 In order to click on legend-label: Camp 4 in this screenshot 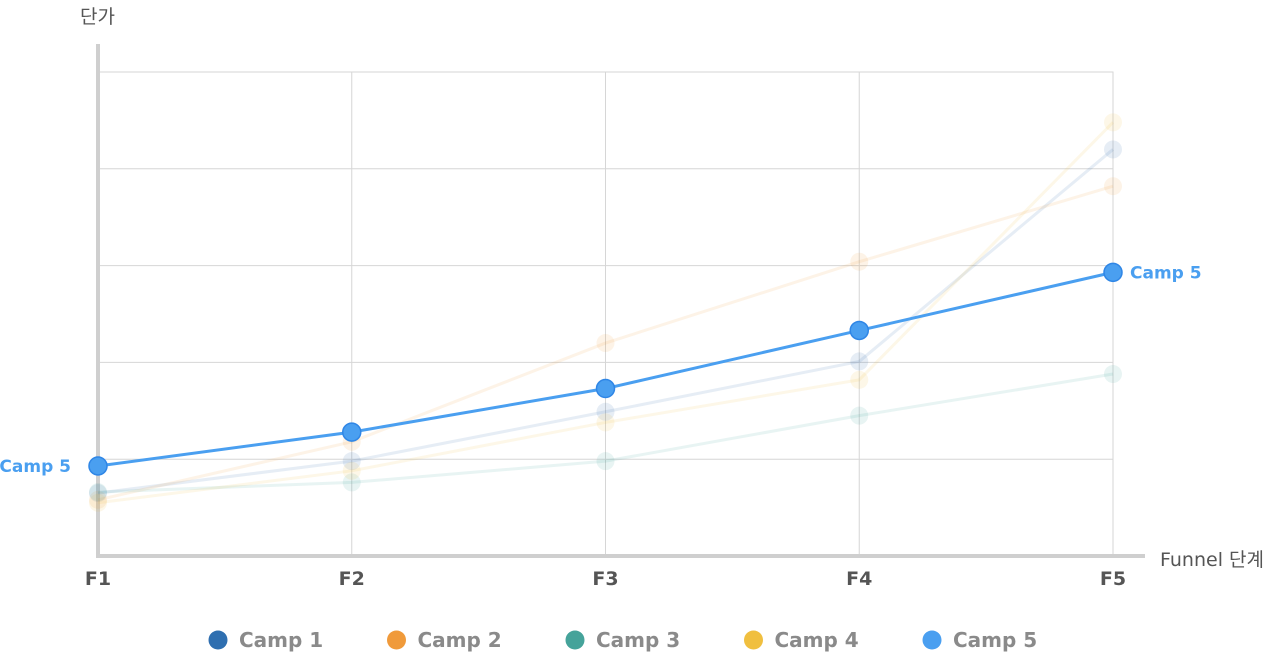, I will do `click(817, 640)`.